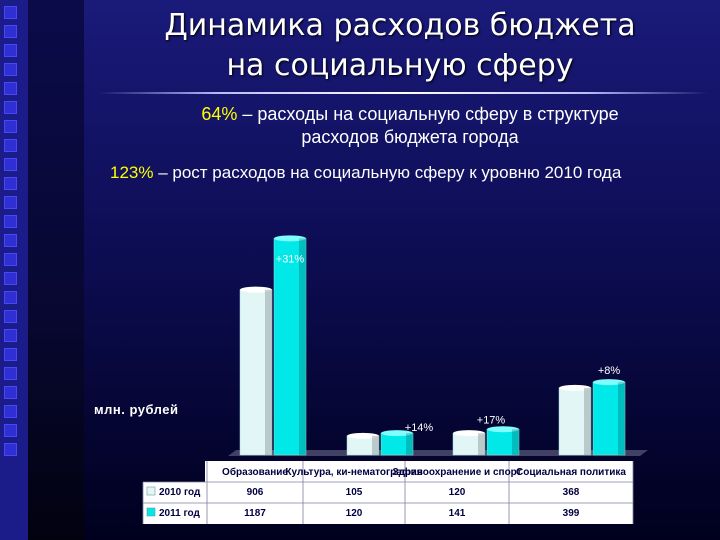 The height and width of the screenshot is (540, 720). I want to click on stat-share-value: 64%, so click(219, 114).